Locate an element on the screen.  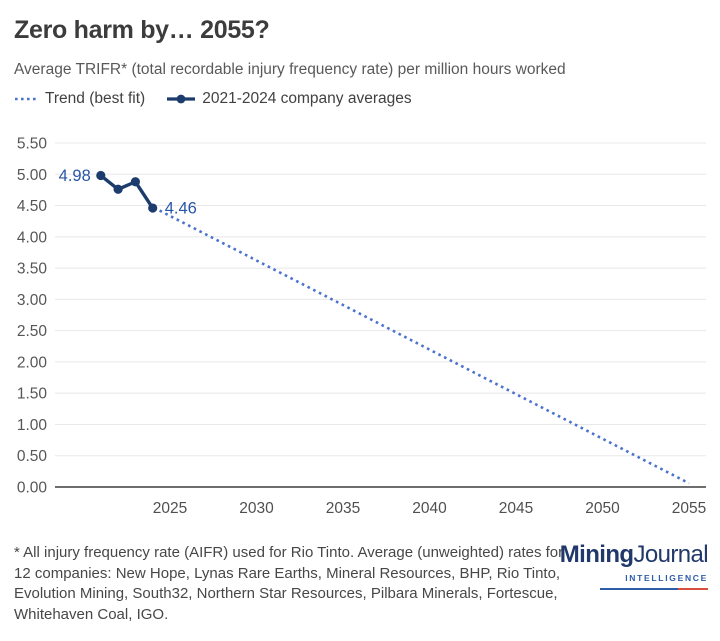
legend-item-label: 2021-2024 company averages is located at coordinates (307, 98).